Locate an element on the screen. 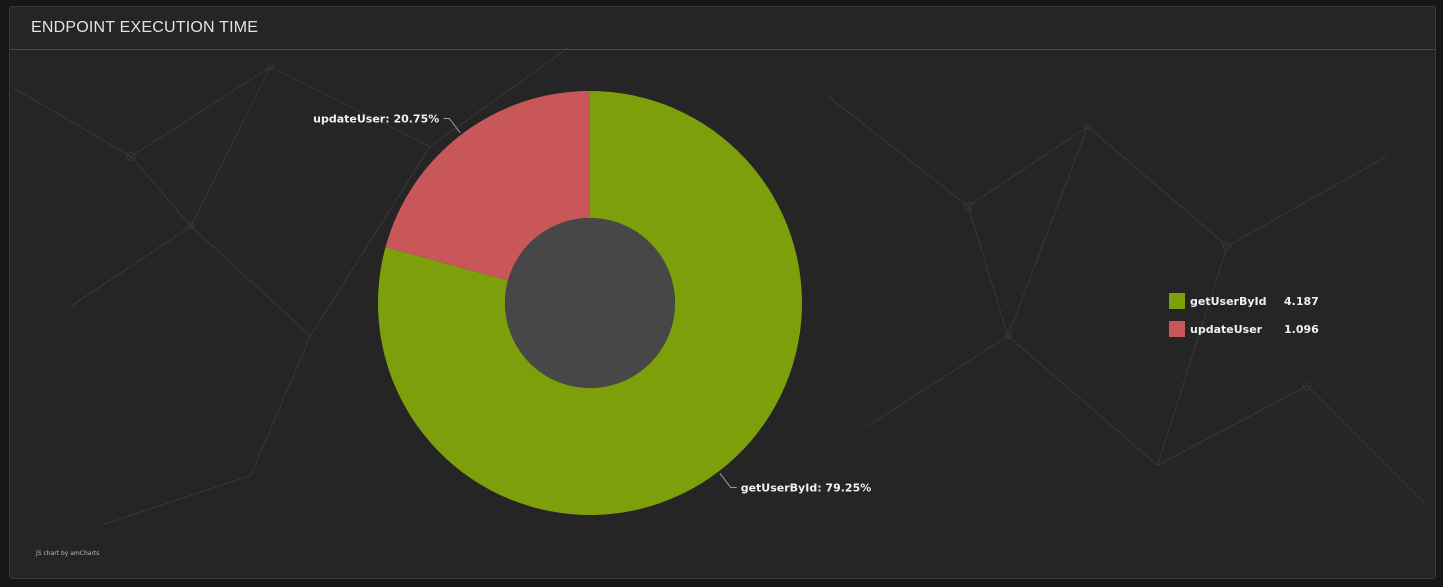 This screenshot has width=1443, height=587. panel-header: ENDPOINT EXECUTION TIME is located at coordinates (722, 28).